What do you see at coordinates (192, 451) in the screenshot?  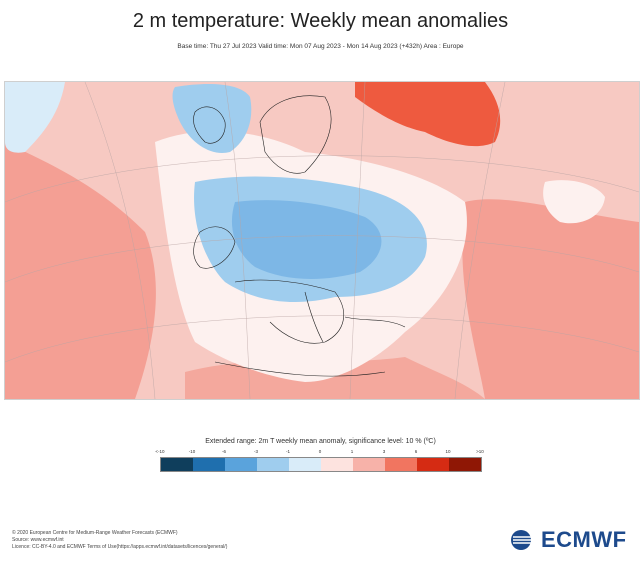 I see `legend-tick: -10` at bounding box center [192, 451].